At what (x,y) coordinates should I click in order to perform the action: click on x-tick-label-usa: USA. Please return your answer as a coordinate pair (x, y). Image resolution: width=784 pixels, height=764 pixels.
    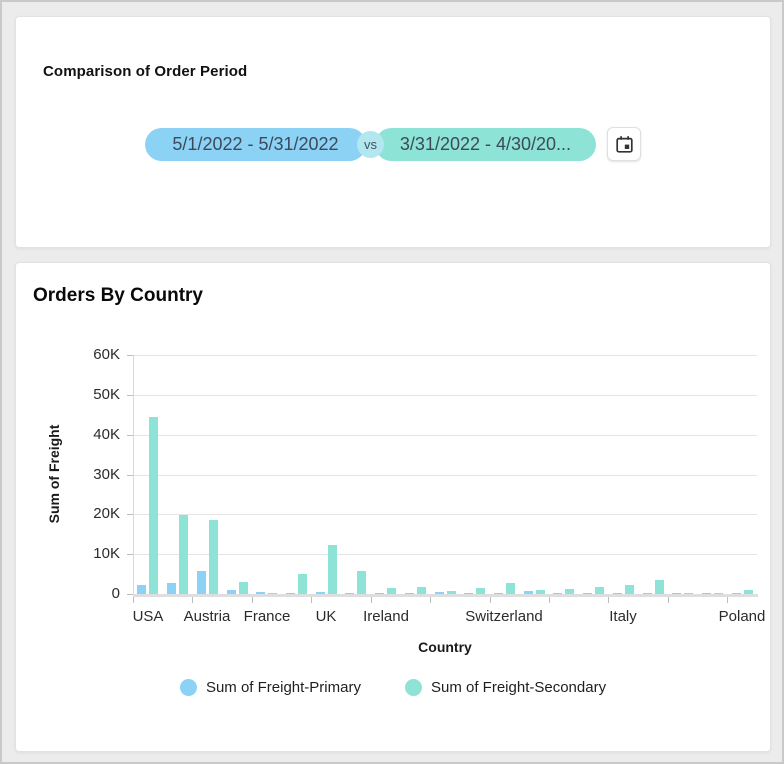
    Looking at the image, I should click on (148, 616).